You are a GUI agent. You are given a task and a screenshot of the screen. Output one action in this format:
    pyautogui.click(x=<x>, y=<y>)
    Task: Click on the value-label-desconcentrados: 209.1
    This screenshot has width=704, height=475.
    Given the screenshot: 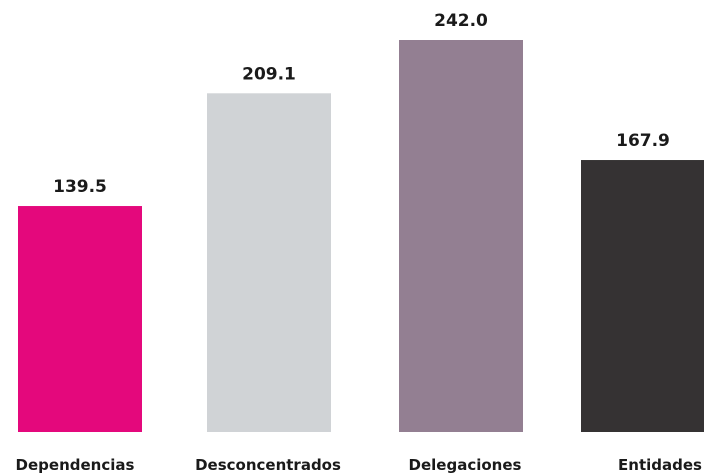 What is the action you would take?
    pyautogui.click(x=269, y=74)
    